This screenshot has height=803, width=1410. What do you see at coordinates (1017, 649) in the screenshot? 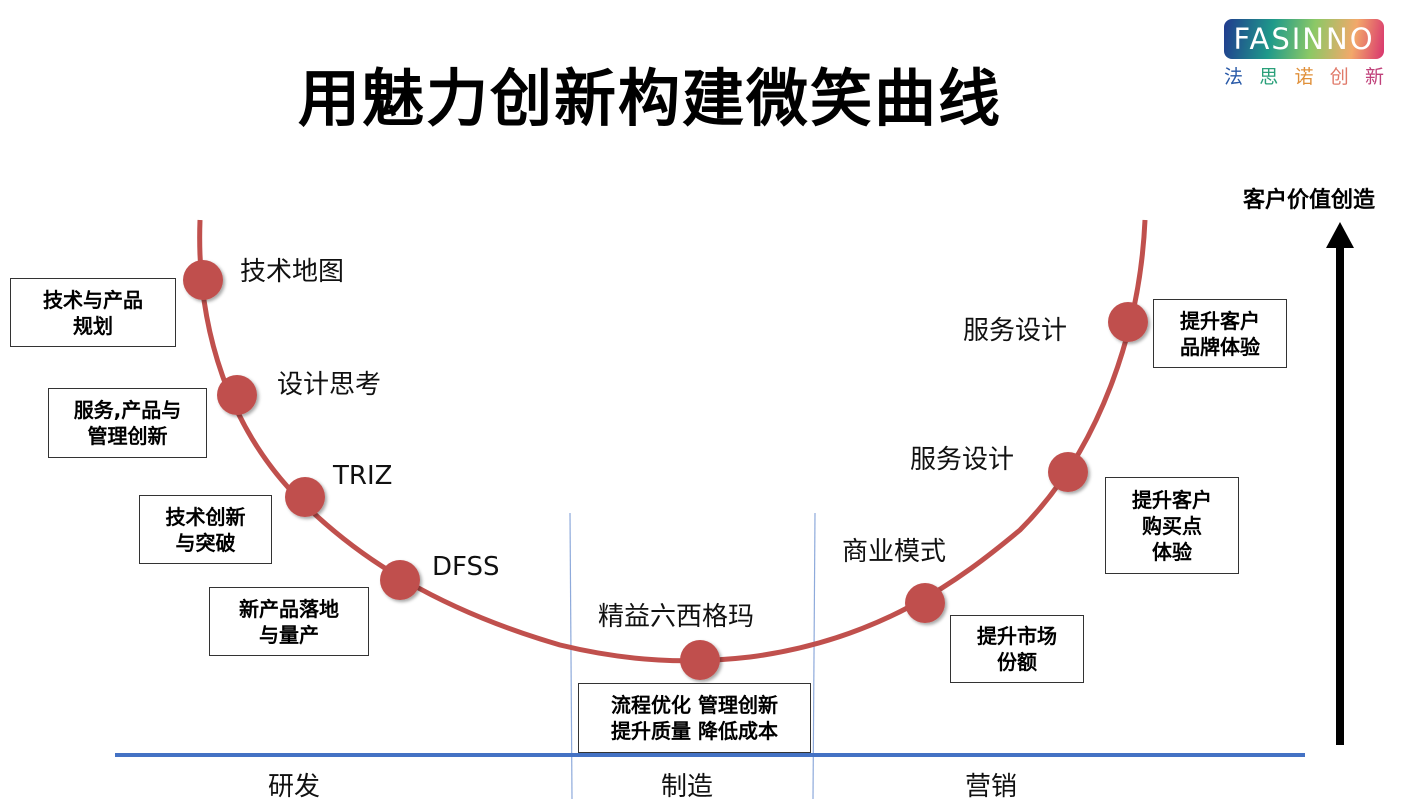
I see `description-box: 提升市场 份额` at bounding box center [1017, 649].